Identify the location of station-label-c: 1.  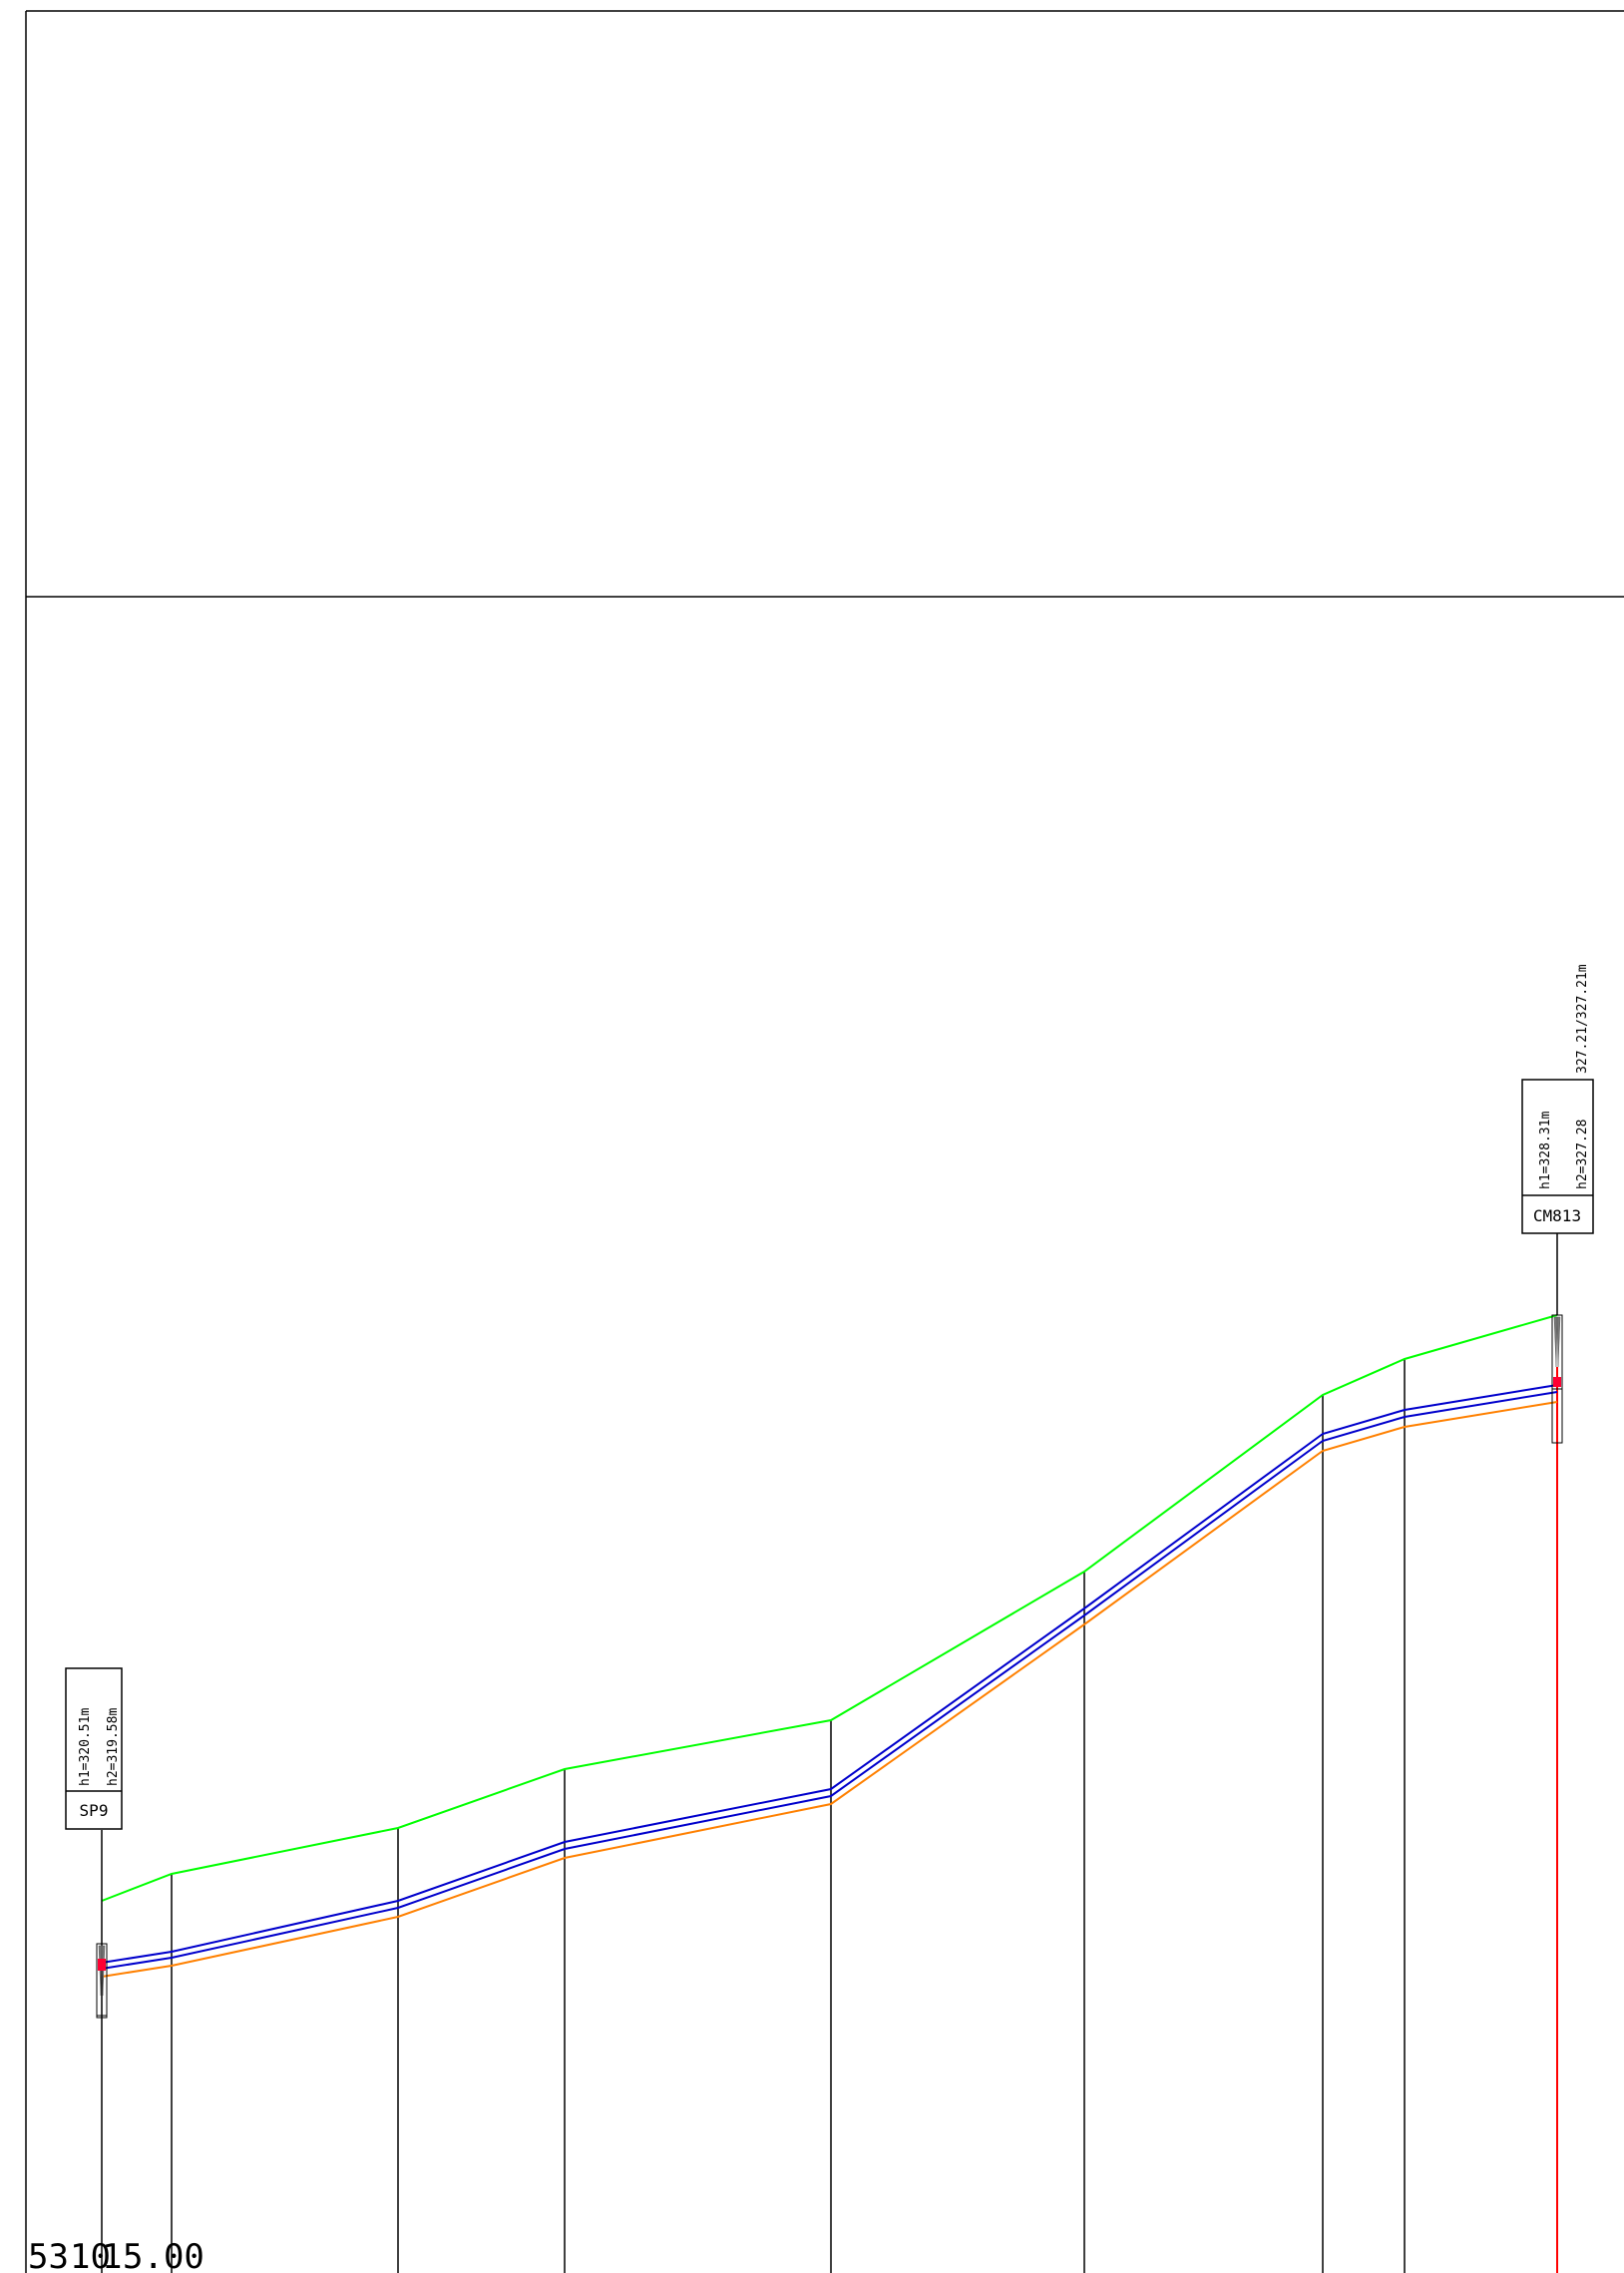
(112, 2255).